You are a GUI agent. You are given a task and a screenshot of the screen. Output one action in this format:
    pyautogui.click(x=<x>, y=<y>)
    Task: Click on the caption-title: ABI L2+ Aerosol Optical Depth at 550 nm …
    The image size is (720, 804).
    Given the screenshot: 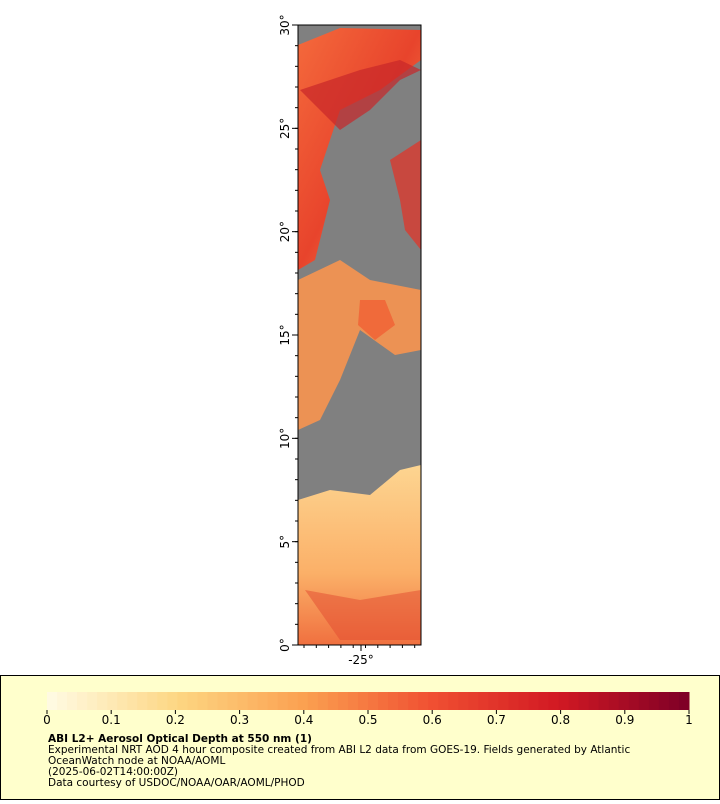 What is the action you would take?
    pyautogui.click(x=180, y=739)
    